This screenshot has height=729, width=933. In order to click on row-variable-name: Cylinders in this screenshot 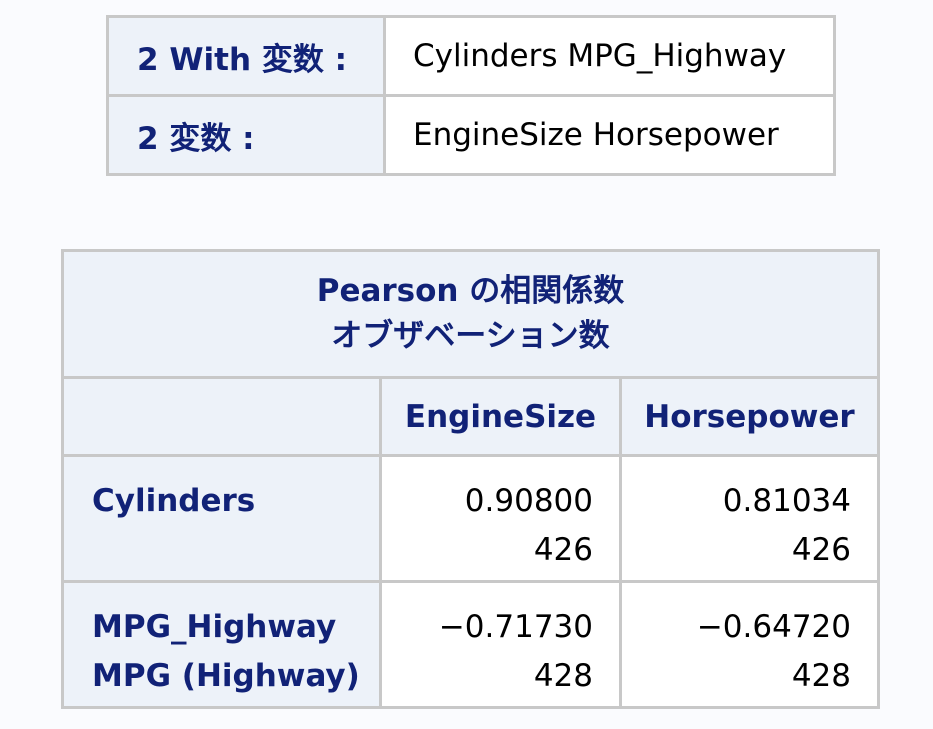, I will do `click(174, 501)`.